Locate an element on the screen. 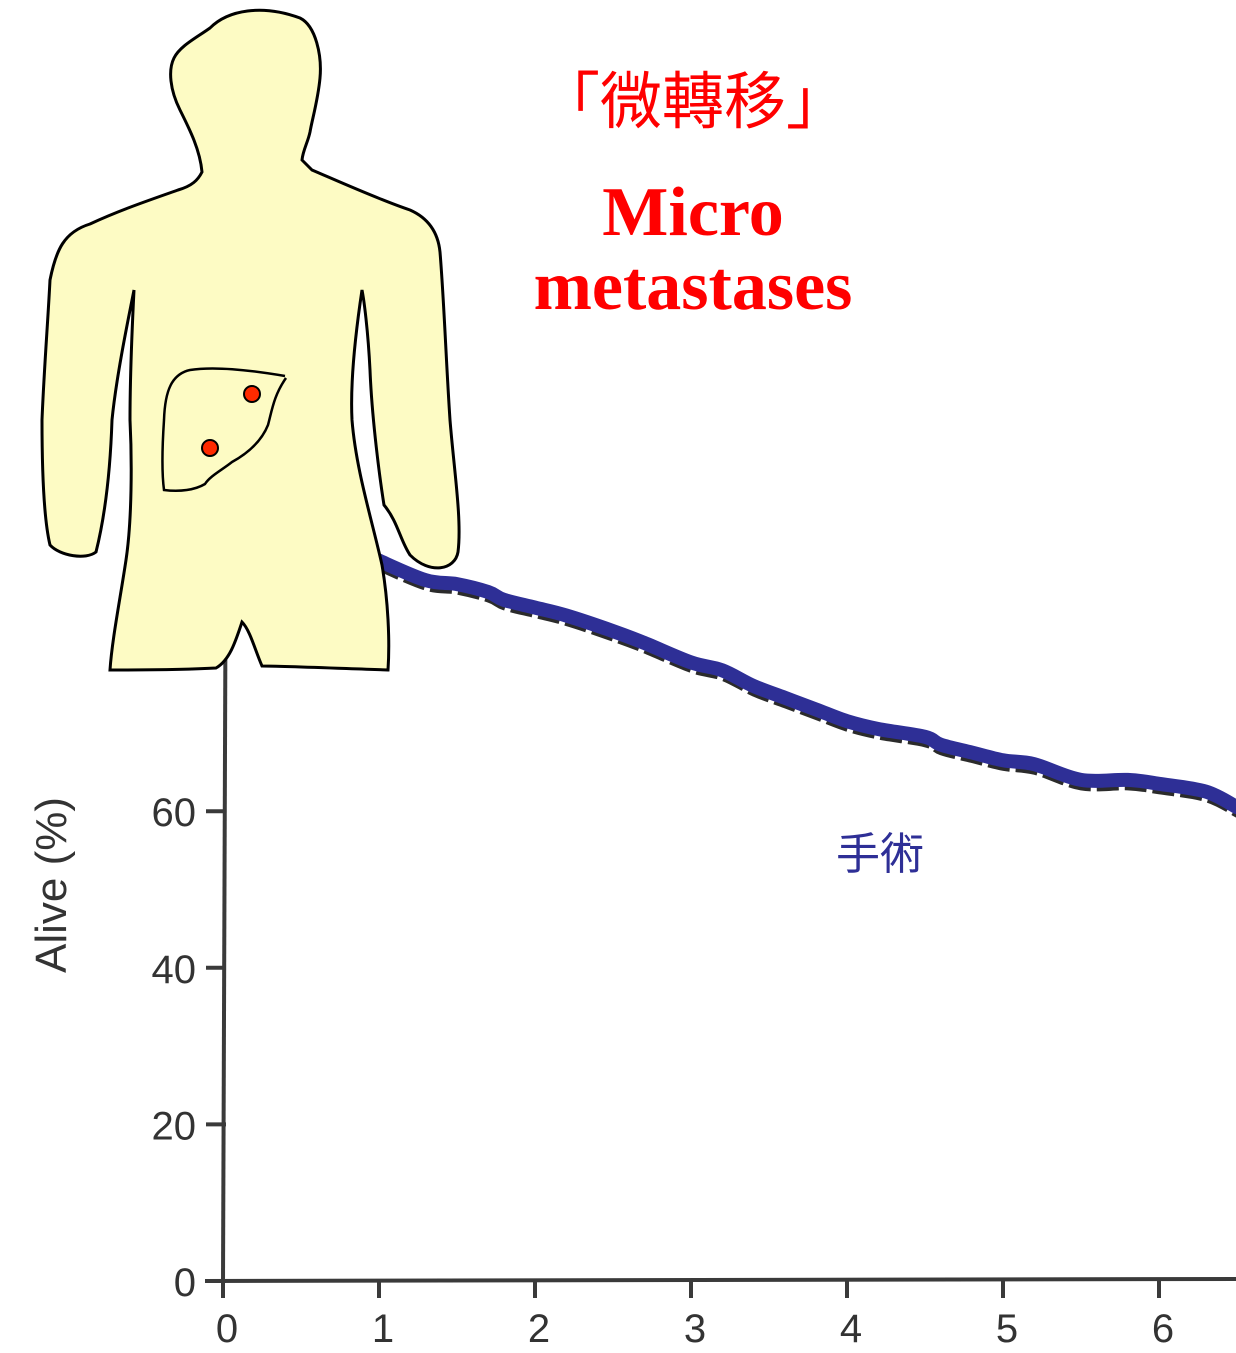  x-tick-label: 3 is located at coordinates (695, 1329).